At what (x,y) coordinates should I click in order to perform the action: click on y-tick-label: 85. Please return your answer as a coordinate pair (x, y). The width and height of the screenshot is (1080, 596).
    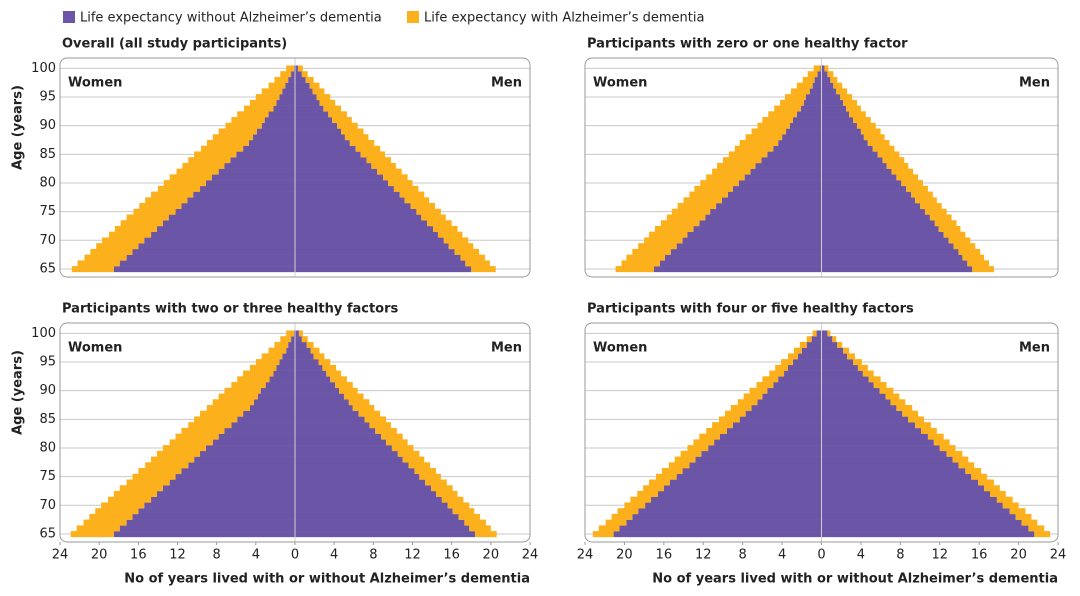
    Looking at the image, I should click on (47, 154).